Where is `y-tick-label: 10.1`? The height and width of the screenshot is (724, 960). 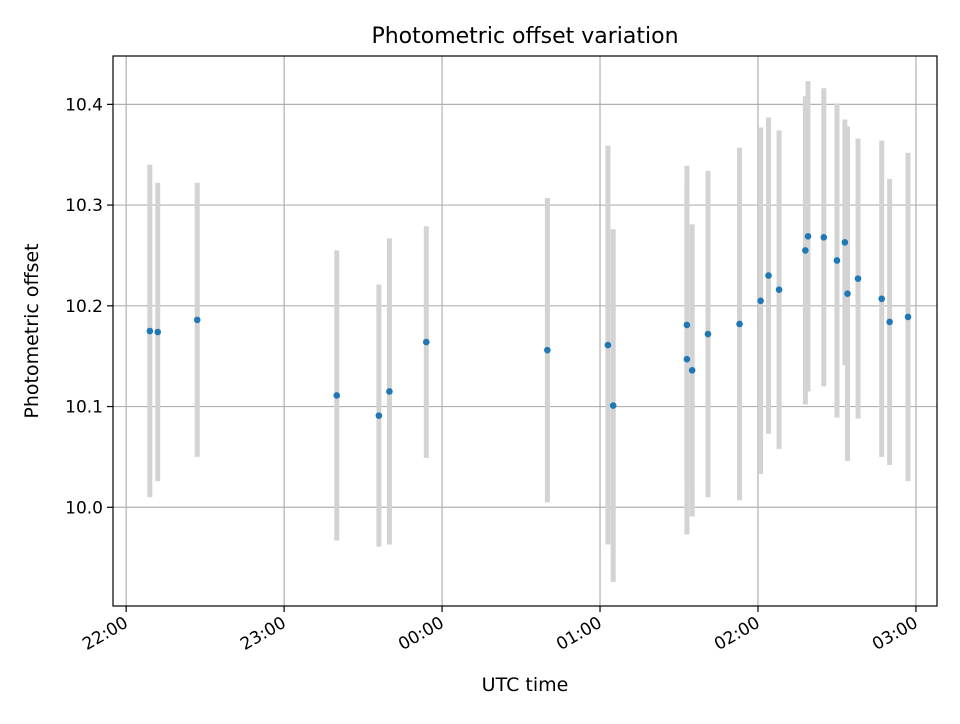
y-tick-label: 10.1 is located at coordinates (84, 408).